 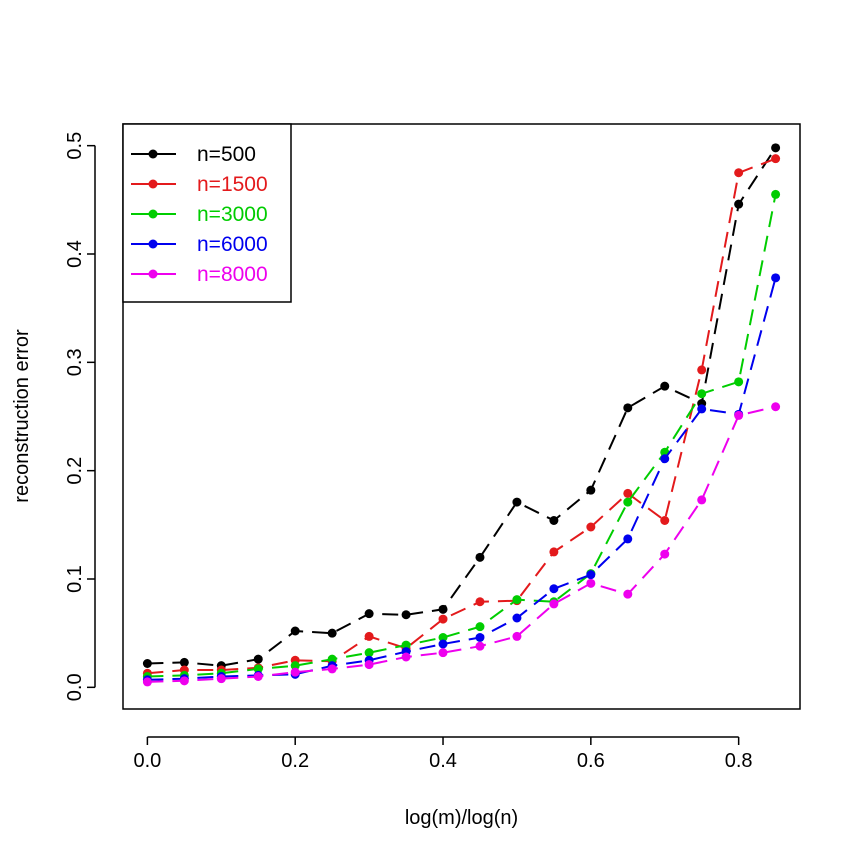 What do you see at coordinates (232, 214) in the screenshot?
I see `legend-label: n=3000` at bounding box center [232, 214].